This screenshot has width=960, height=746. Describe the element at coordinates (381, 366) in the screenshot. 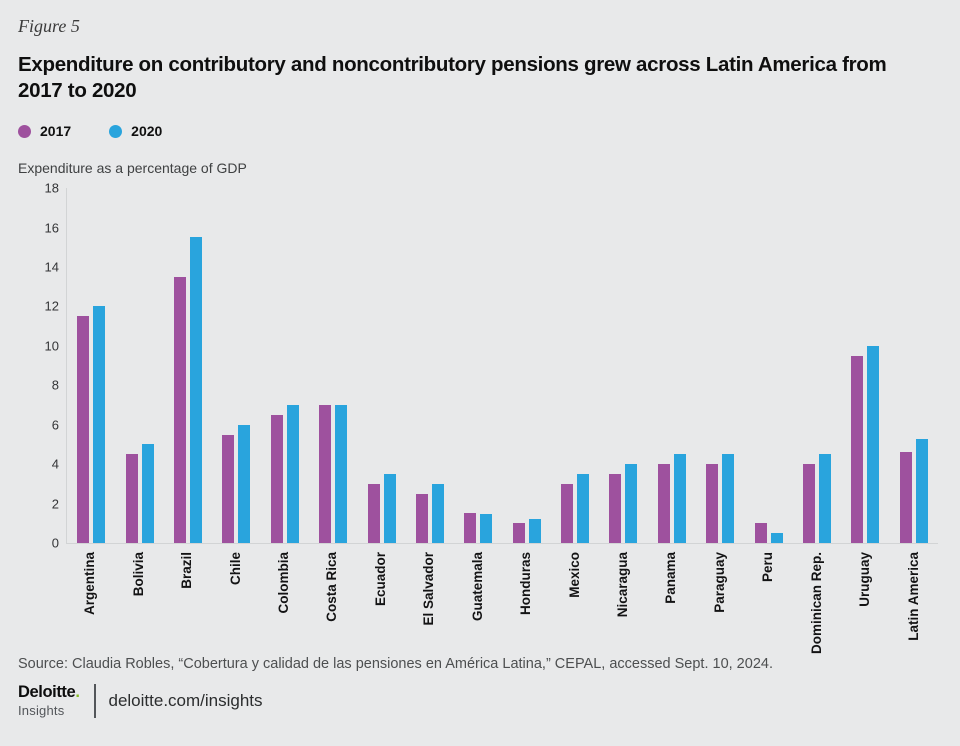

I see `bar-group-ecuador` at that location.